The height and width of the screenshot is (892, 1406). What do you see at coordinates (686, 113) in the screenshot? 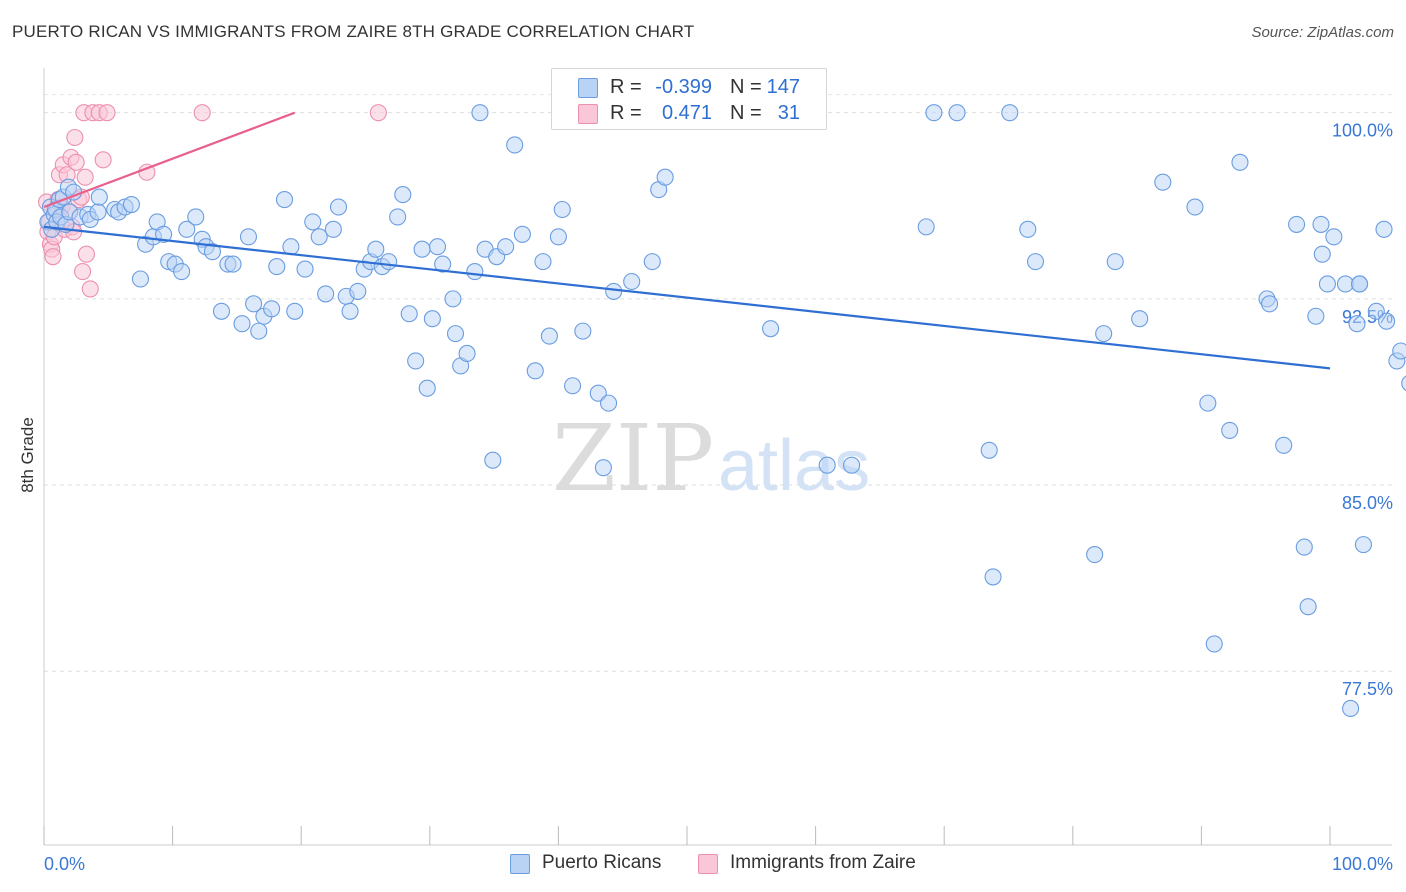
I see `r-value: 0.471` at bounding box center [686, 113].